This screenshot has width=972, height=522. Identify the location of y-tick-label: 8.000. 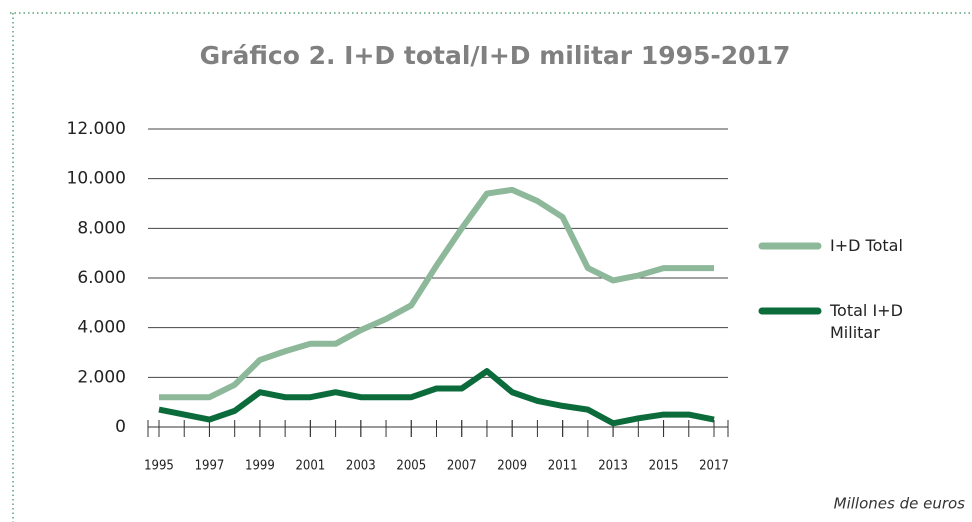
(101, 228).